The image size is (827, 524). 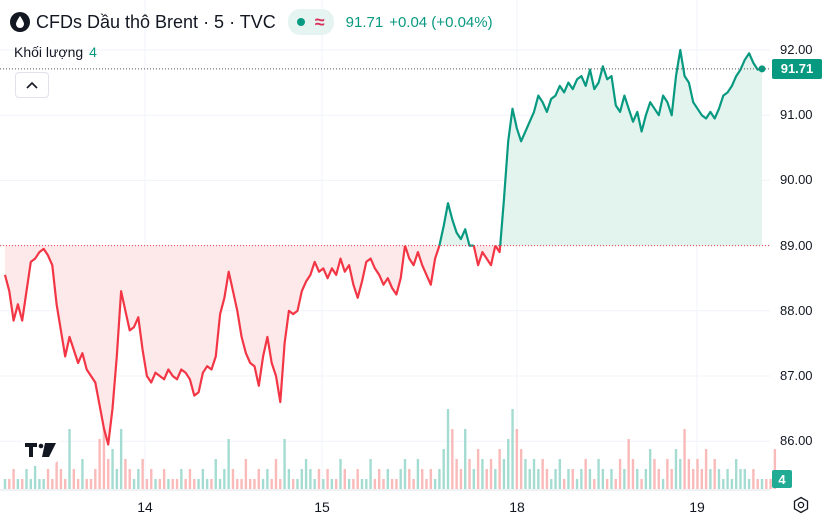 What do you see at coordinates (517, 507) in the screenshot?
I see `time-scale-label: 18` at bounding box center [517, 507].